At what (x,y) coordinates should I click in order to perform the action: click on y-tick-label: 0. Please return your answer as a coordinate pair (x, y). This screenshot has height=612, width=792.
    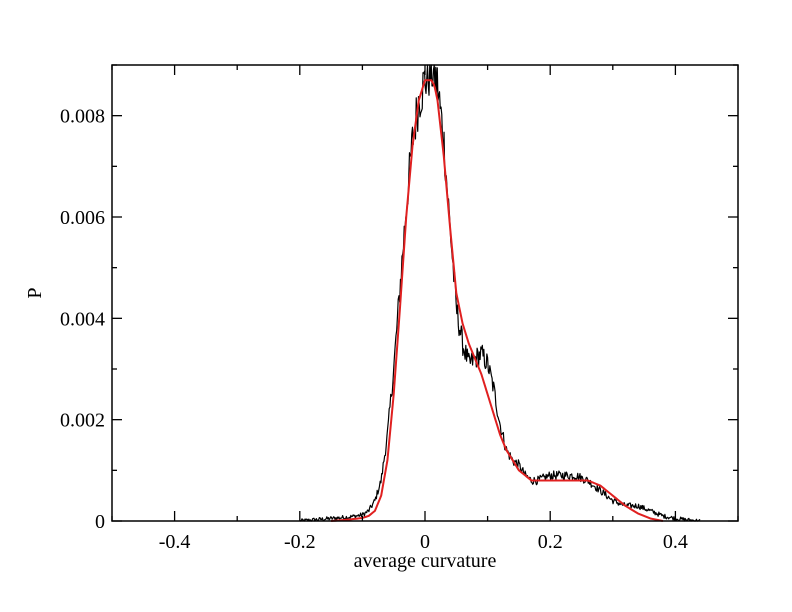
    Looking at the image, I should click on (100, 522).